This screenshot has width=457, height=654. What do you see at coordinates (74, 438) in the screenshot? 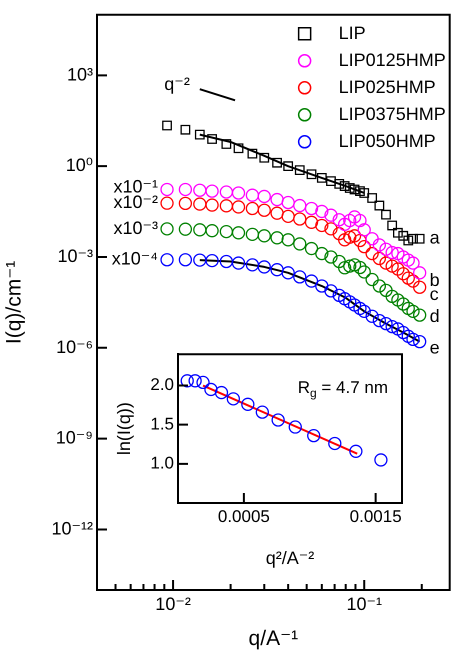
I see `y-tick-label: 10⁻⁹` at bounding box center [74, 438].